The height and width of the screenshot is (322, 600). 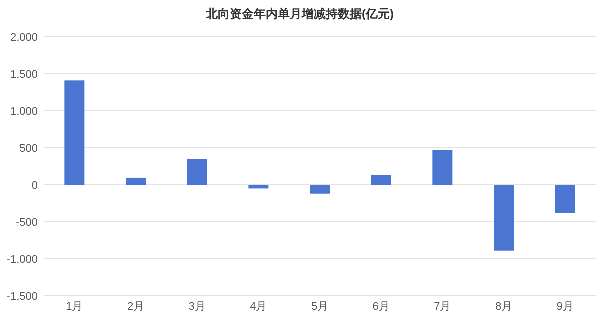 What do you see at coordinates (22, 260) in the screenshot?
I see `y-tick-label: -1,000` at bounding box center [22, 260].